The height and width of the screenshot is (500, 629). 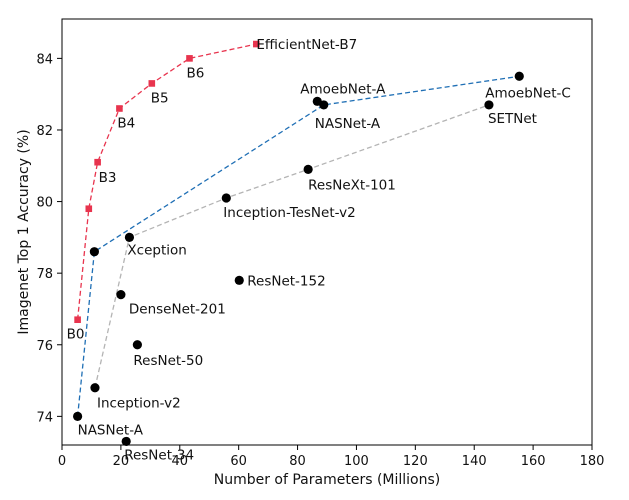 What do you see at coordinates (159, 455) in the screenshot?
I see `model-label: ResNet-34` at bounding box center [159, 455].